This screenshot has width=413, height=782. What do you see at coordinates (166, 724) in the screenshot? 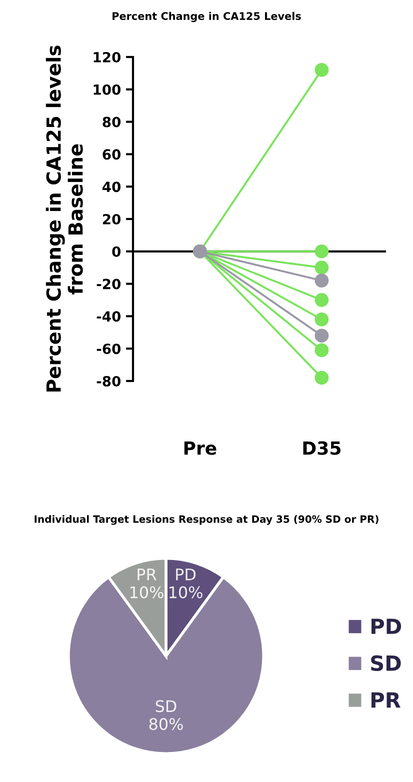
I see `data-label: 80%` at bounding box center [166, 724].